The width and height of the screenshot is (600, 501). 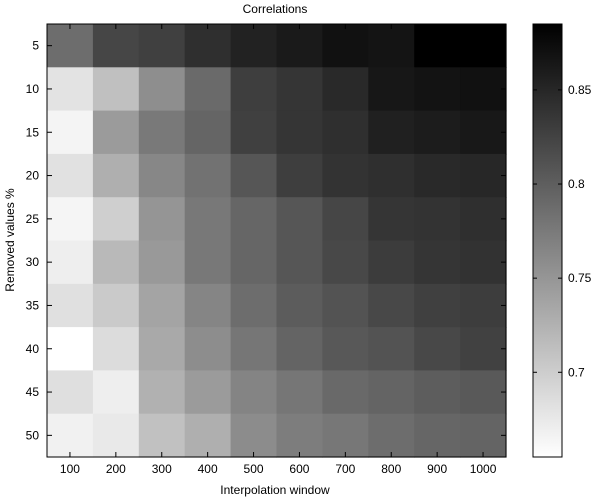 I want to click on colorbar-tick-label: 0.85, so click(x=580, y=90).